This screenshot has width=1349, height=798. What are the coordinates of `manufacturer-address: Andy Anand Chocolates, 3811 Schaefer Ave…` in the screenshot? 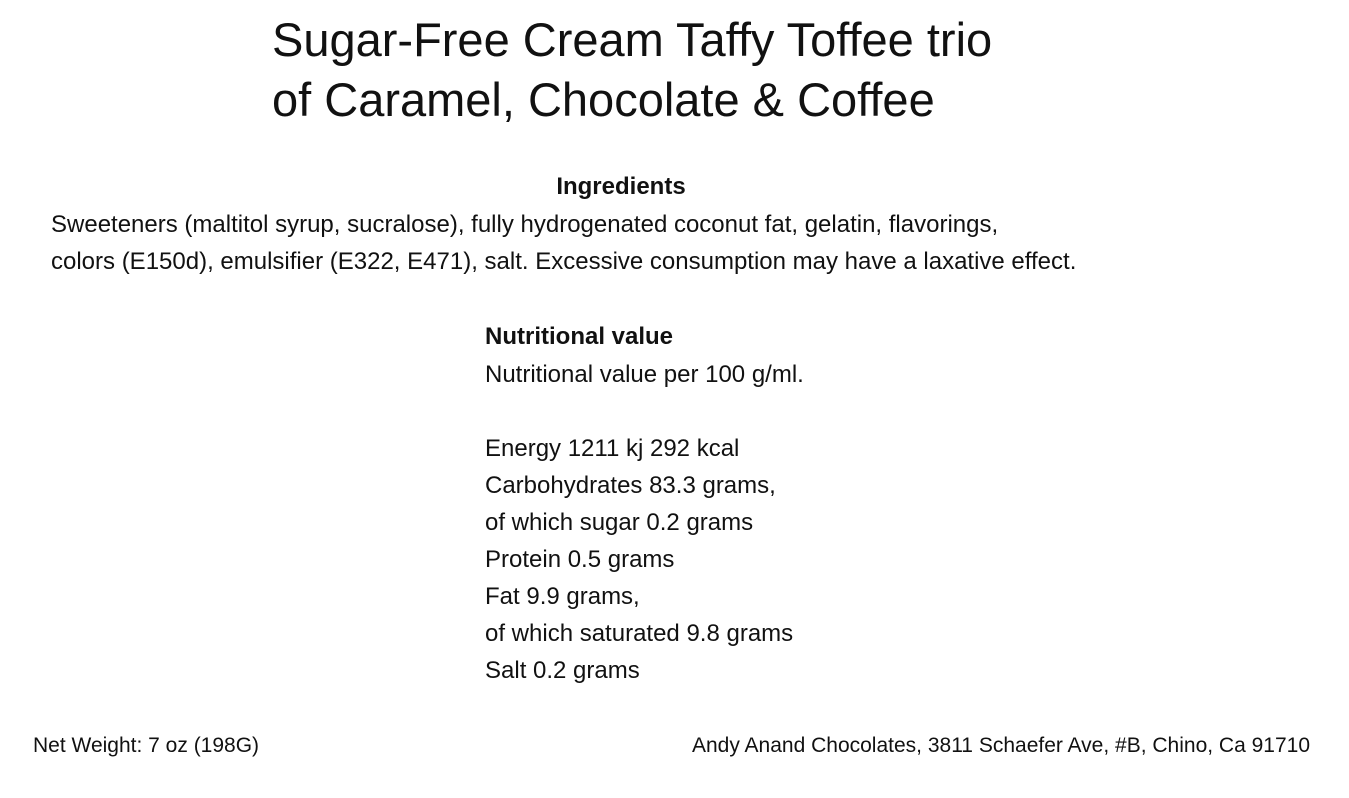 It's located at (1001, 745).